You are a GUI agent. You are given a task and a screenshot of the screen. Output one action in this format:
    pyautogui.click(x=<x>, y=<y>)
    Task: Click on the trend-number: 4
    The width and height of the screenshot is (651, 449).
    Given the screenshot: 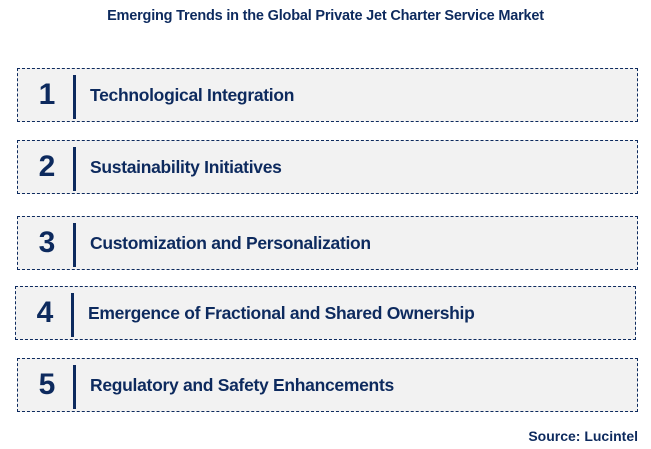 What is the action you would take?
    pyautogui.click(x=45, y=312)
    